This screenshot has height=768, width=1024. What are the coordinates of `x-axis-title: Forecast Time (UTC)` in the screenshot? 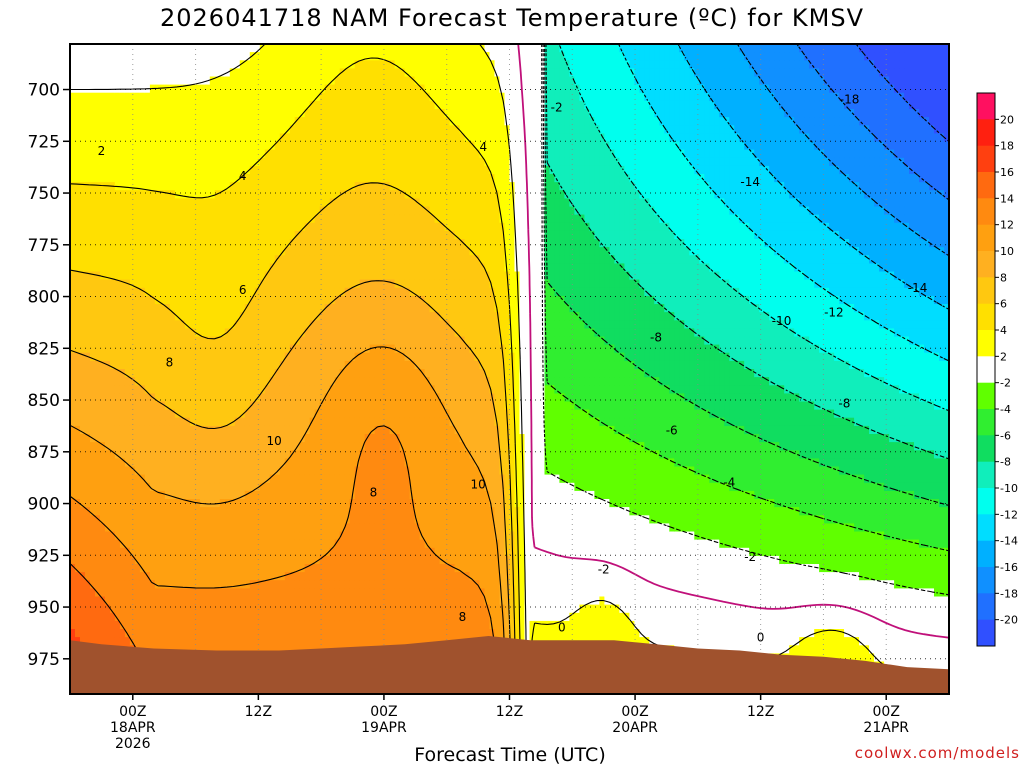 It's located at (510, 755).